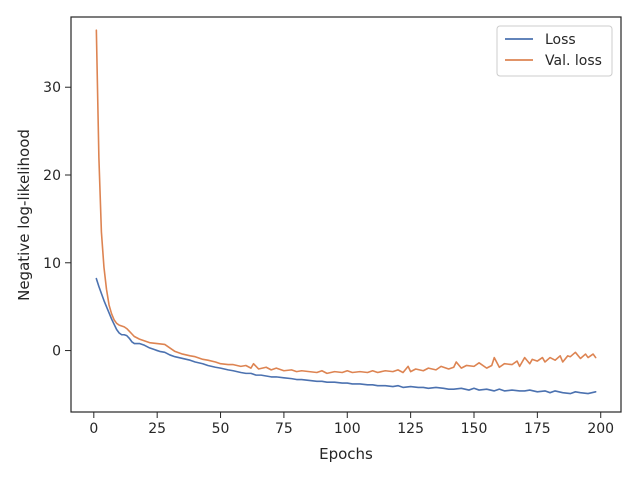 This screenshot has width=640, height=484. What do you see at coordinates (554, 51) in the screenshot?
I see `legend: Loss Val. loss` at bounding box center [554, 51].